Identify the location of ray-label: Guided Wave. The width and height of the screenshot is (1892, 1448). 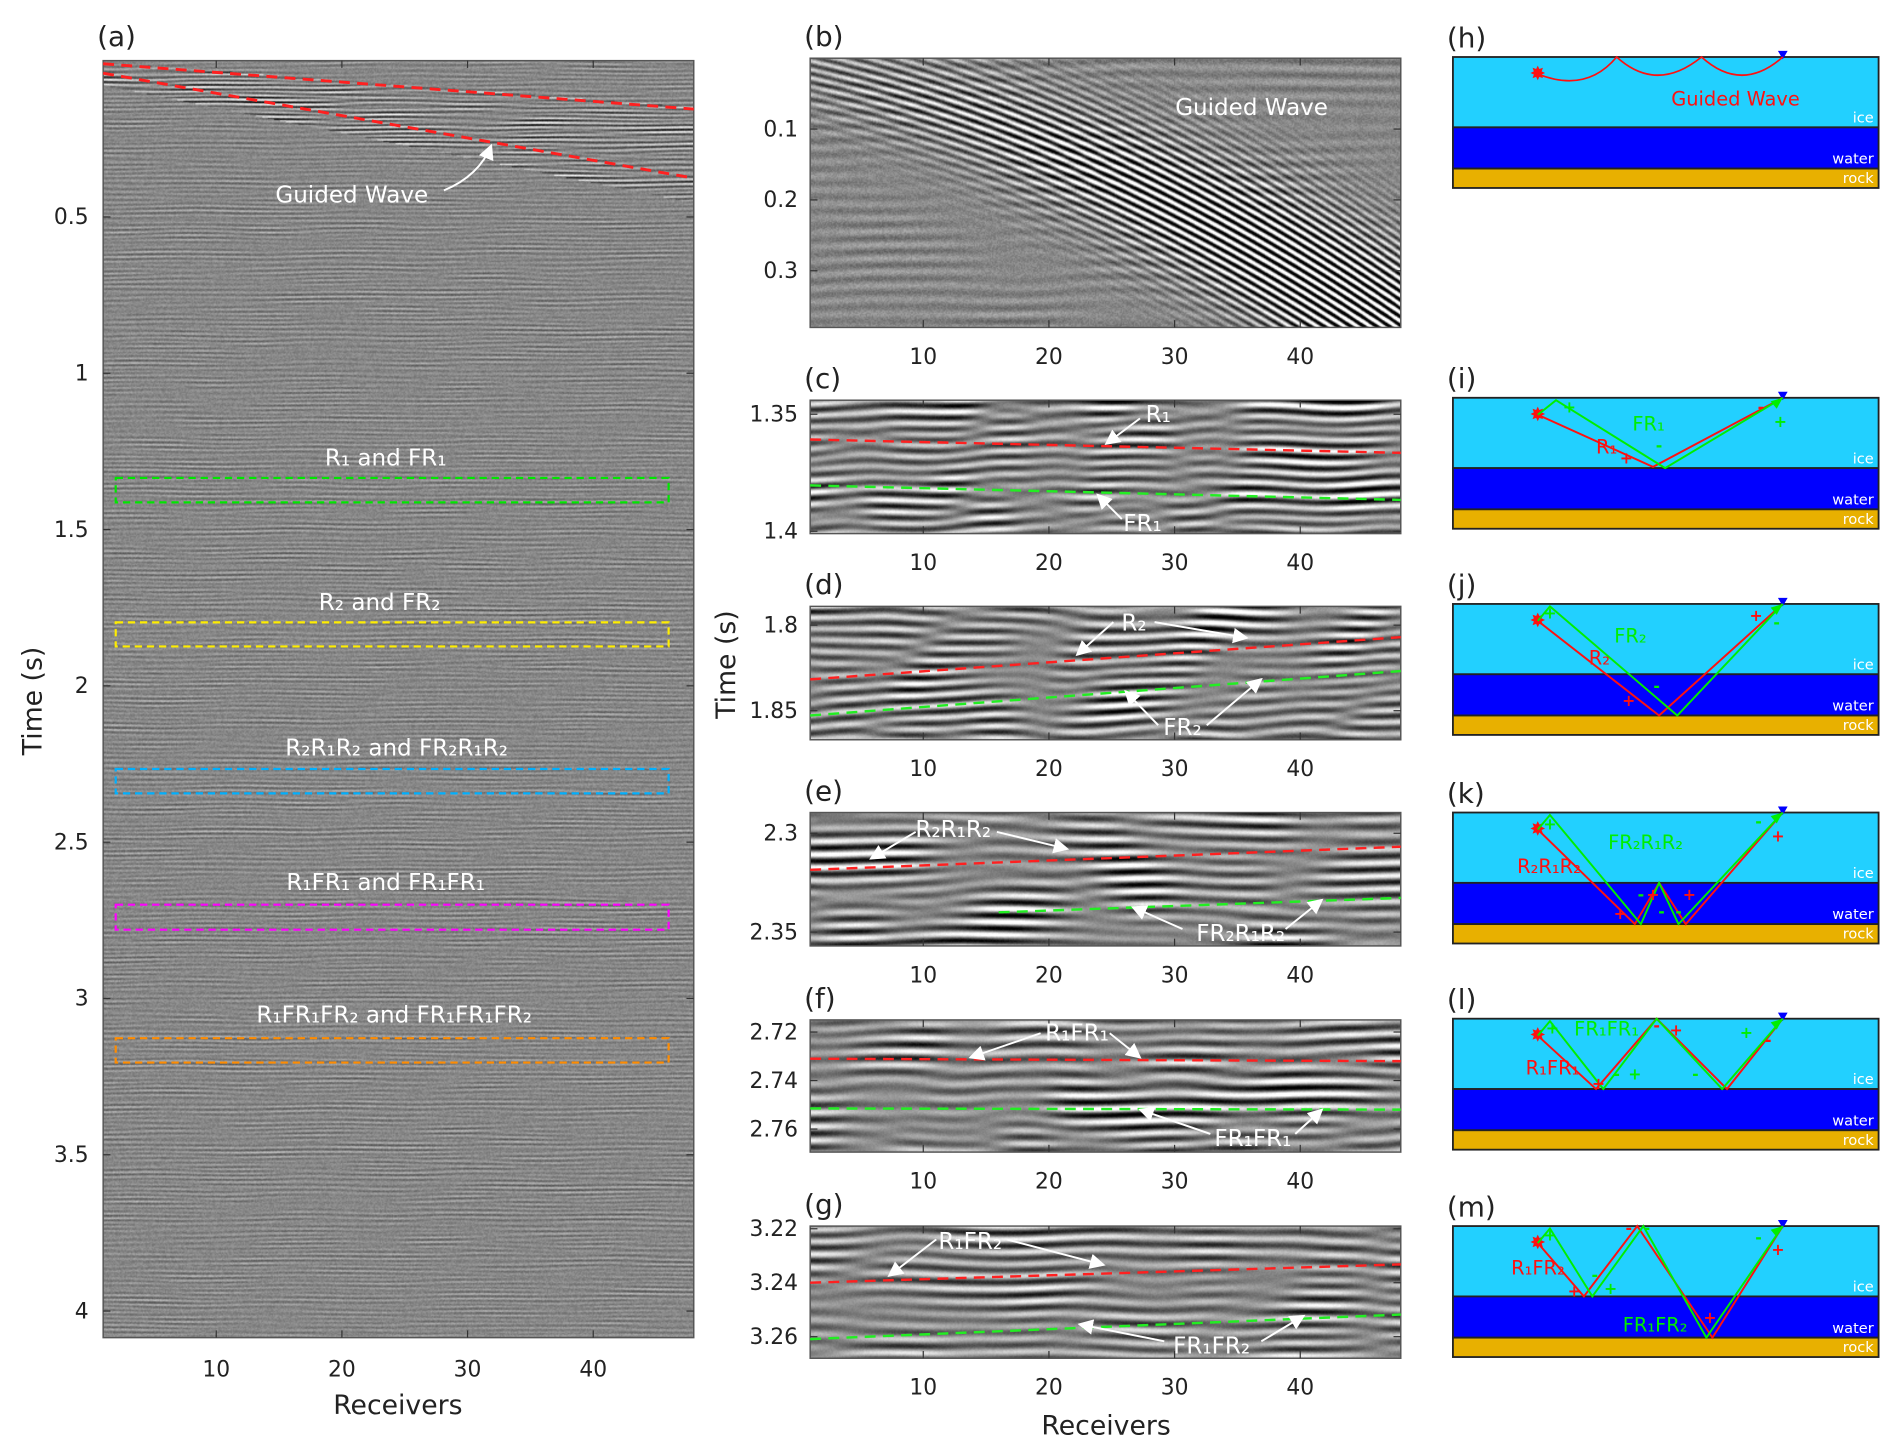
(1735, 99).